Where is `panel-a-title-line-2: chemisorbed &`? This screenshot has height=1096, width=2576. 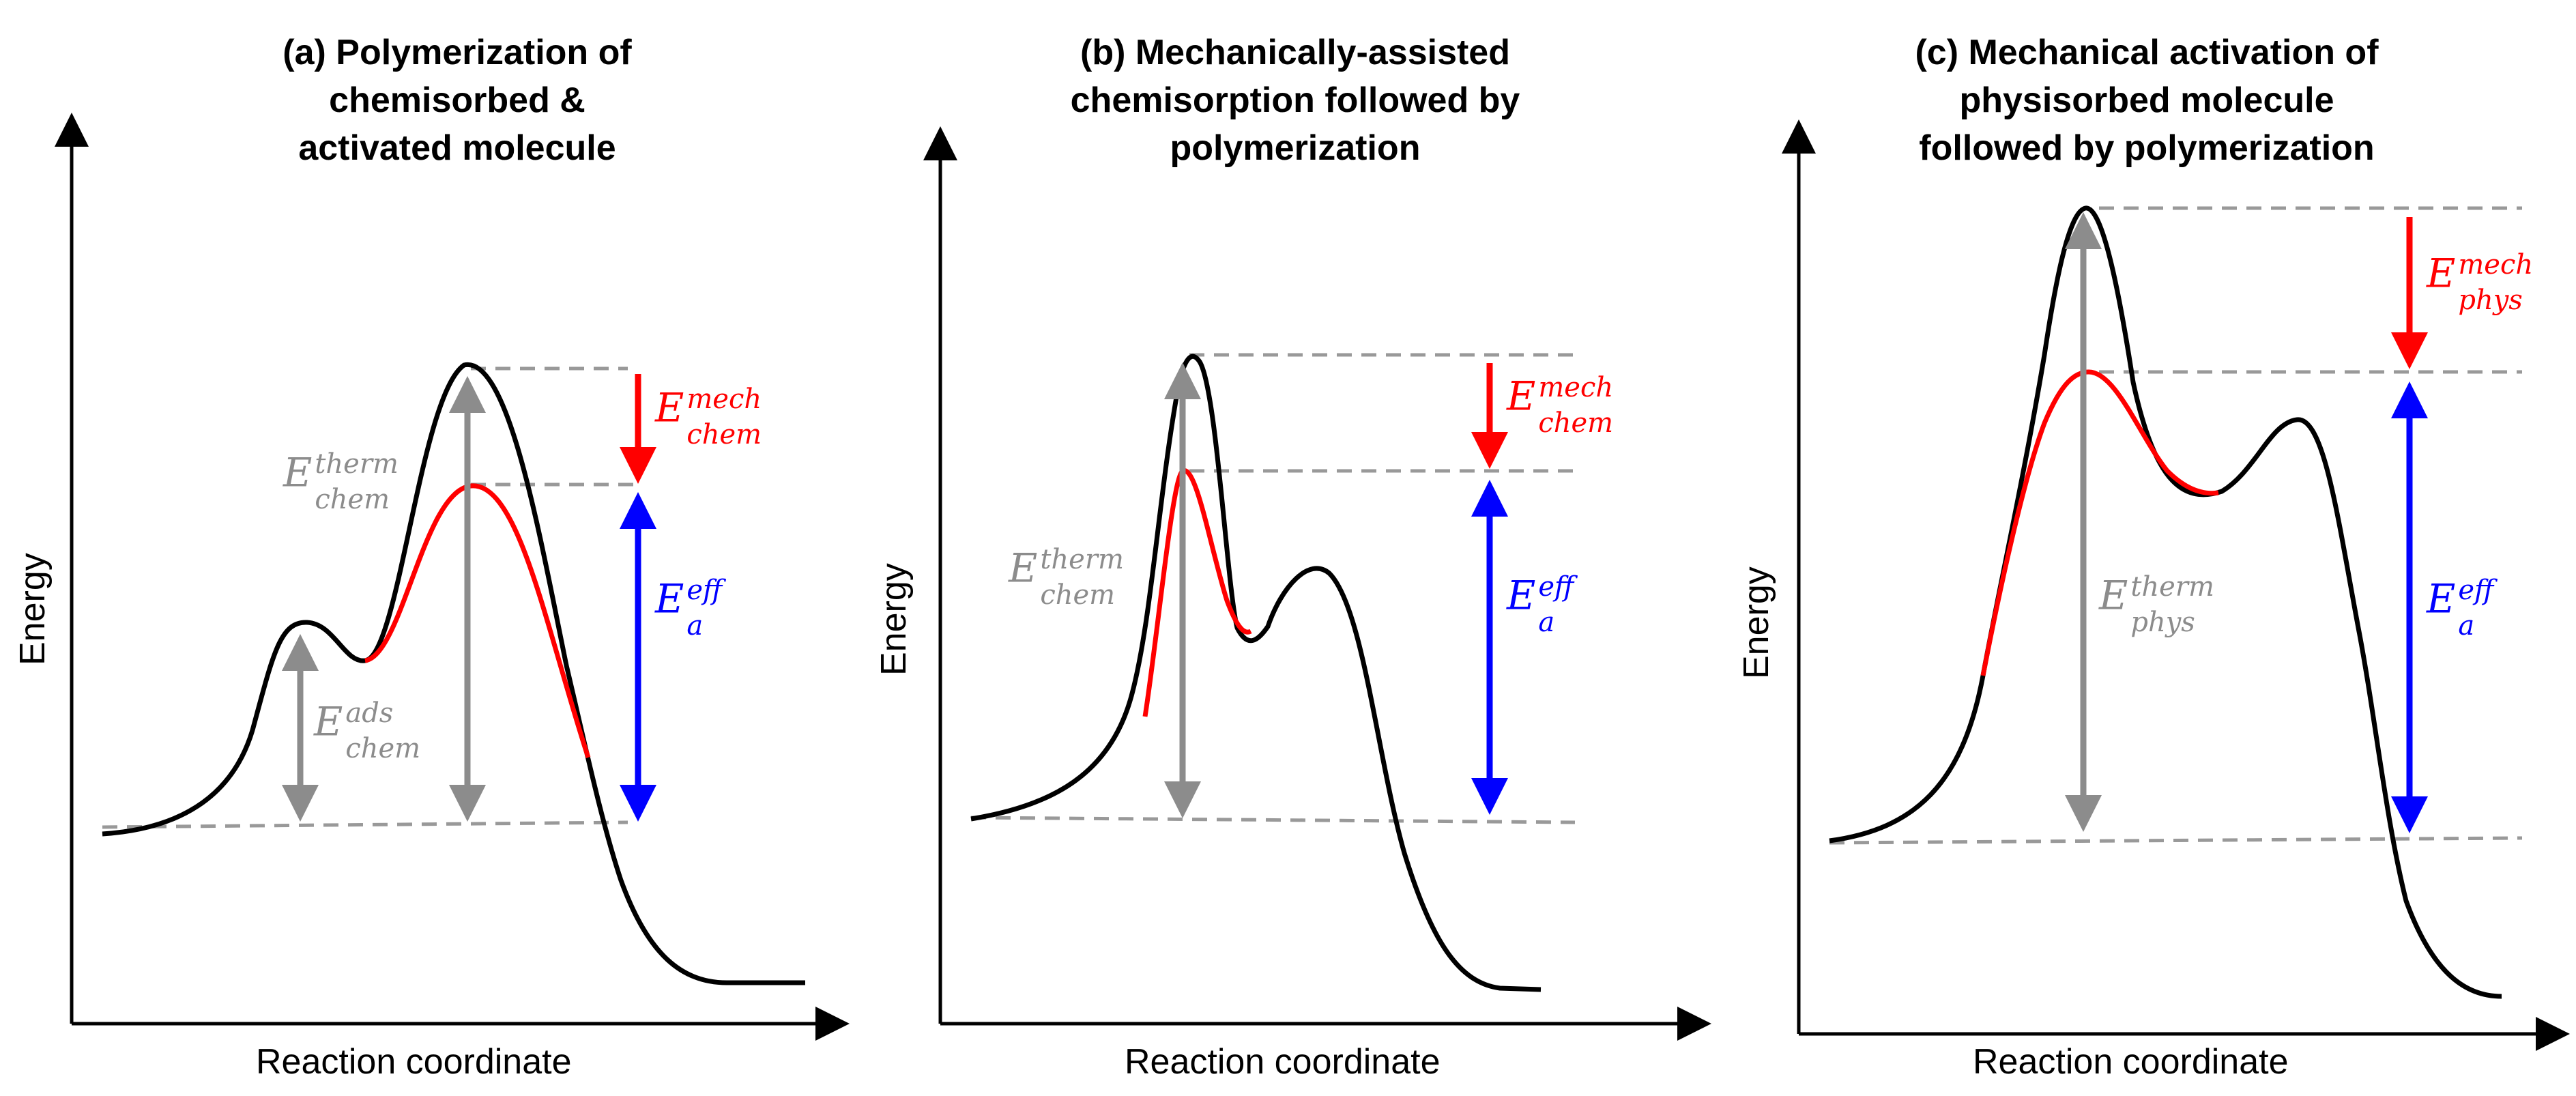 panel-a-title-line-2: chemisorbed & is located at coordinates (457, 100).